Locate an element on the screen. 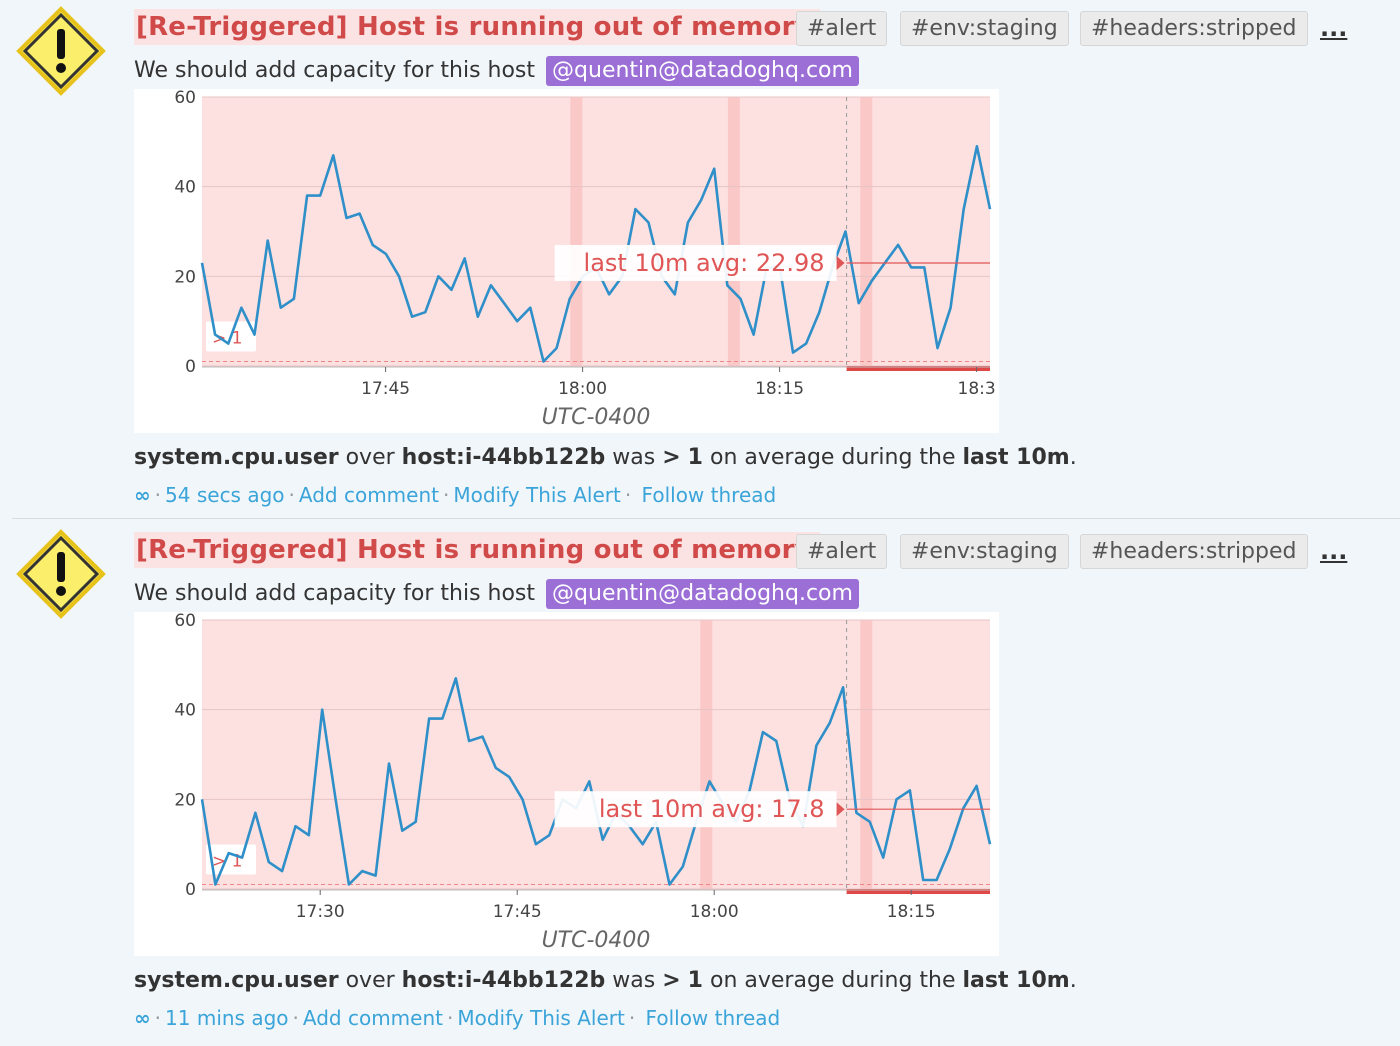 The width and height of the screenshot is (1400, 1046). threshold-label: > 1 is located at coordinates (227, 339).